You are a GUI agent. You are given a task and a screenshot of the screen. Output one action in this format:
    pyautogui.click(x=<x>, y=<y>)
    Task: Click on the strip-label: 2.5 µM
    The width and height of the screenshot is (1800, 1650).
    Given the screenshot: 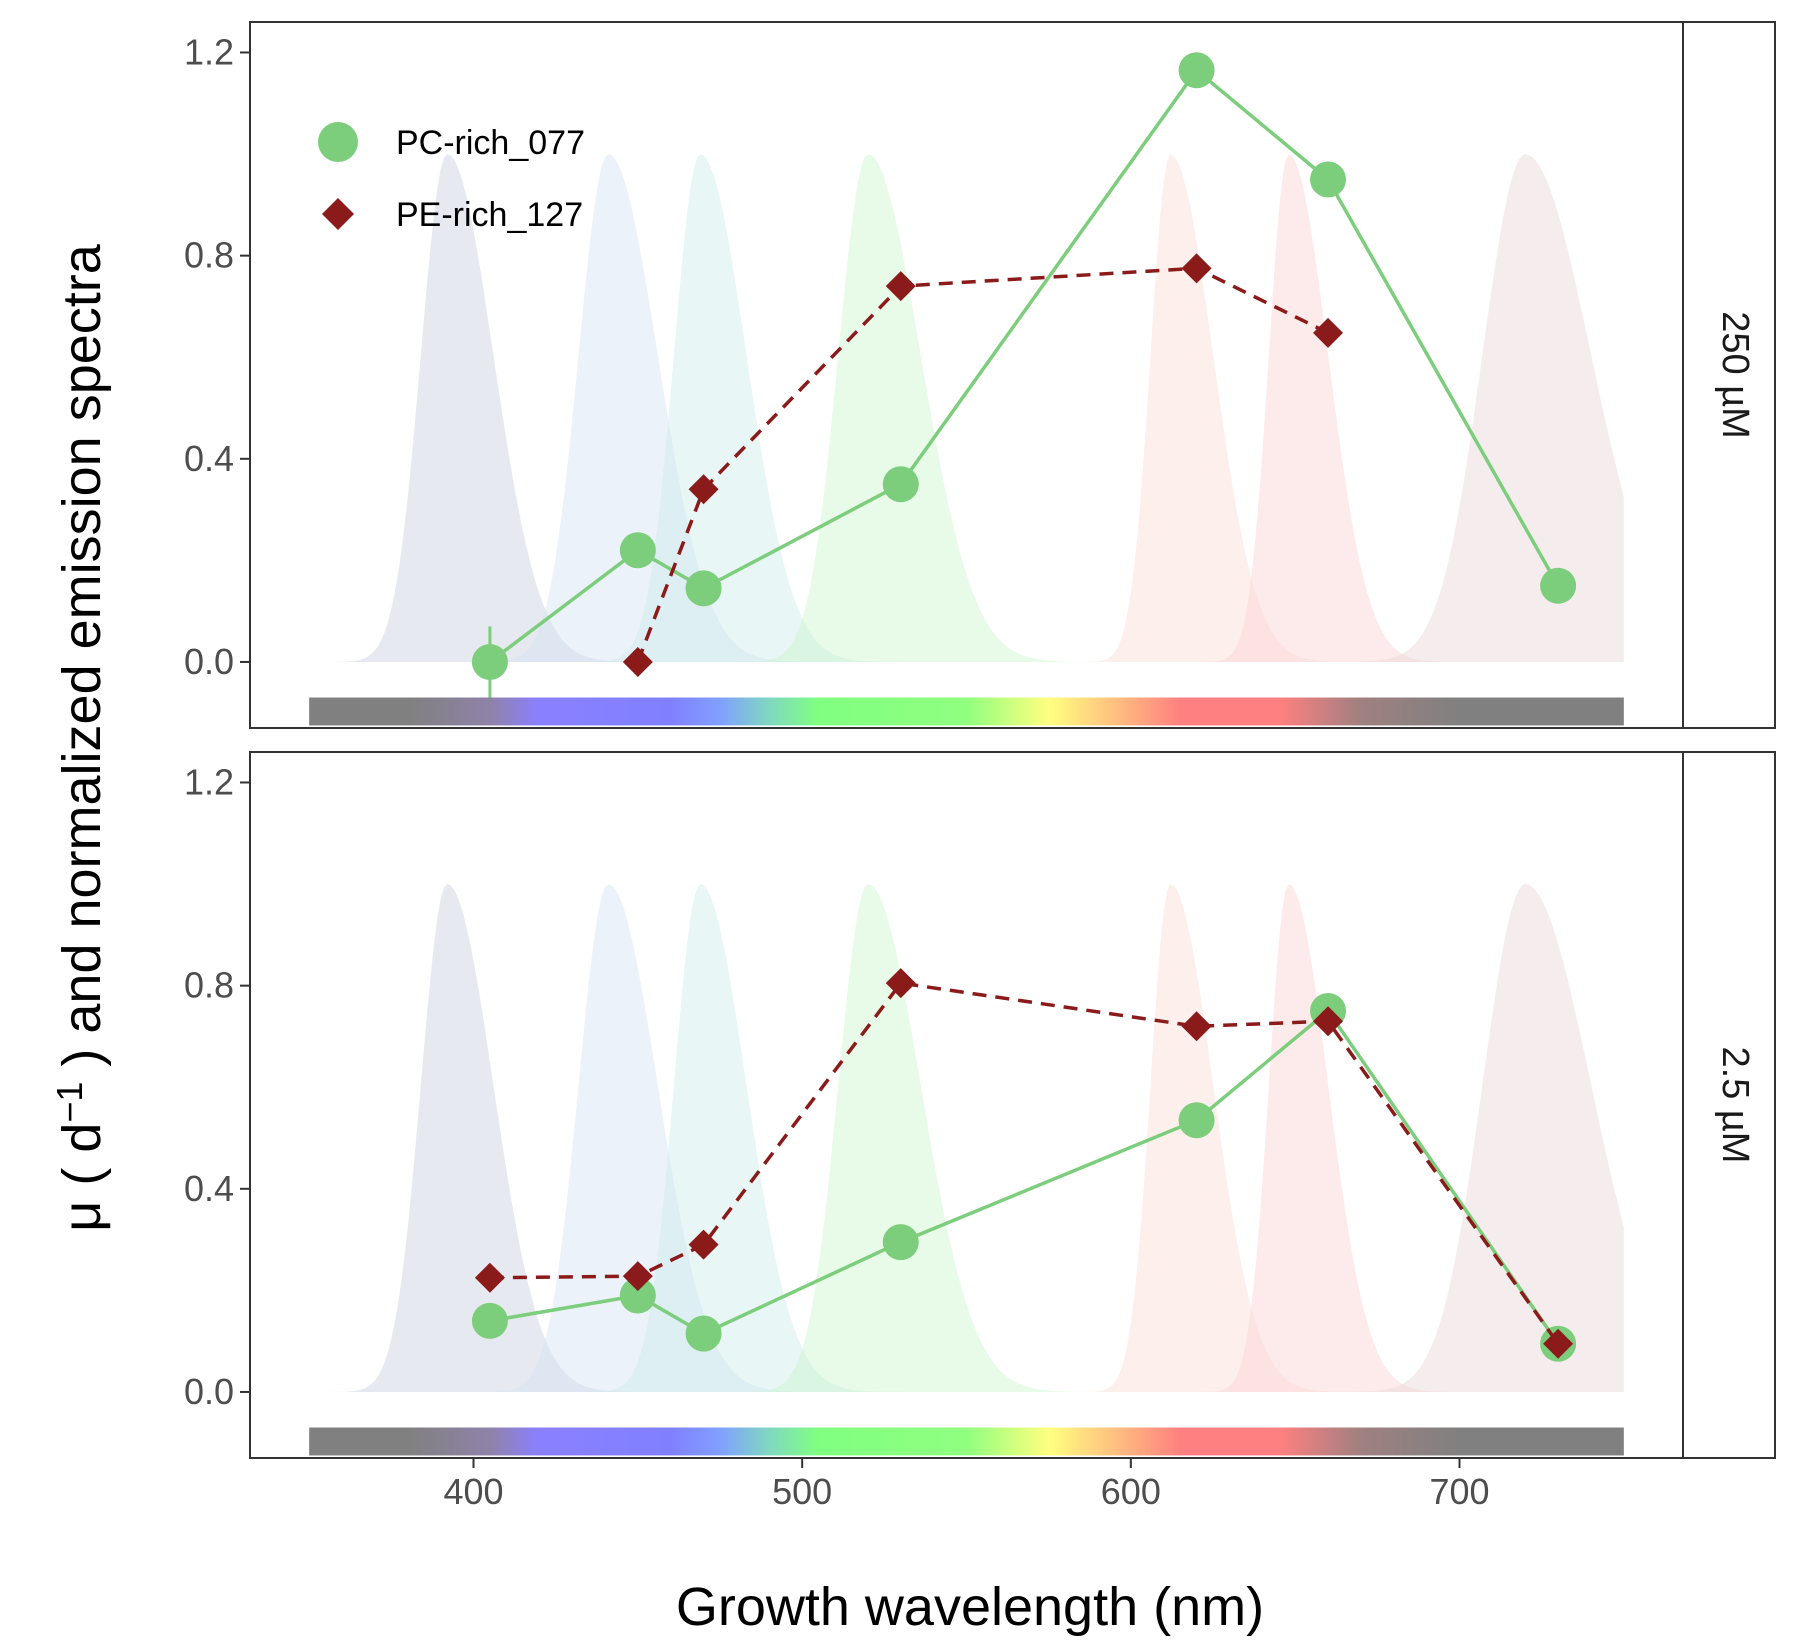 What is the action you would take?
    pyautogui.click(x=1735, y=1105)
    